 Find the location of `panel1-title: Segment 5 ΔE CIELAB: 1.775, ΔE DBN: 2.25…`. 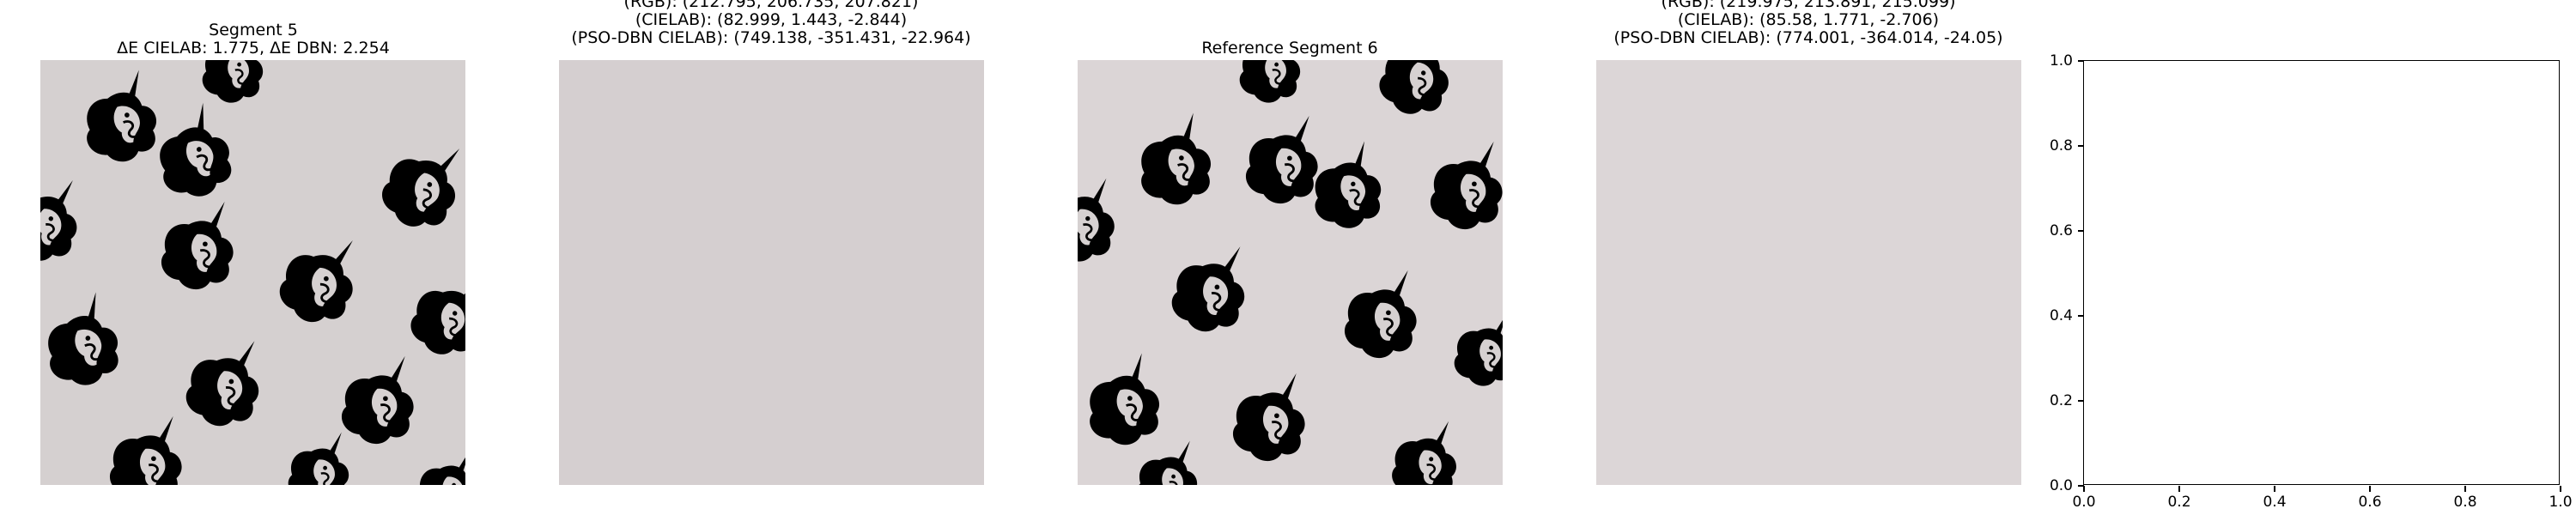

panel1-title: Segment 5 ΔE CIELAB: 1.775, ΔE DBN: 2.25… is located at coordinates (253, 39).